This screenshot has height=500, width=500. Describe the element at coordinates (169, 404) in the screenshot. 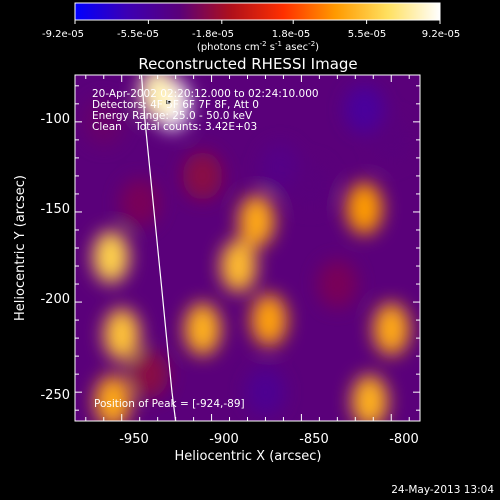

I see `peak-position-label: Position of Peak = [-924,-89]` at that location.